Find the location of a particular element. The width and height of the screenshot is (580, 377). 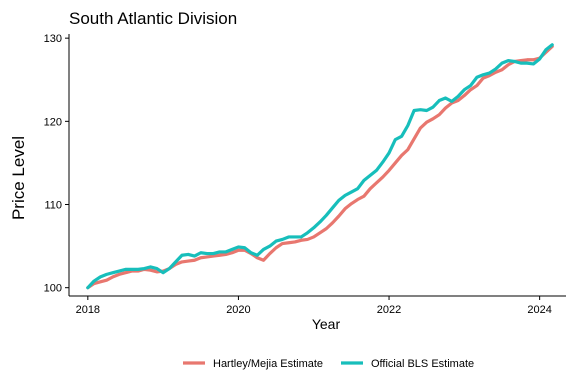

y-tick-label: 100 is located at coordinates (53, 289).